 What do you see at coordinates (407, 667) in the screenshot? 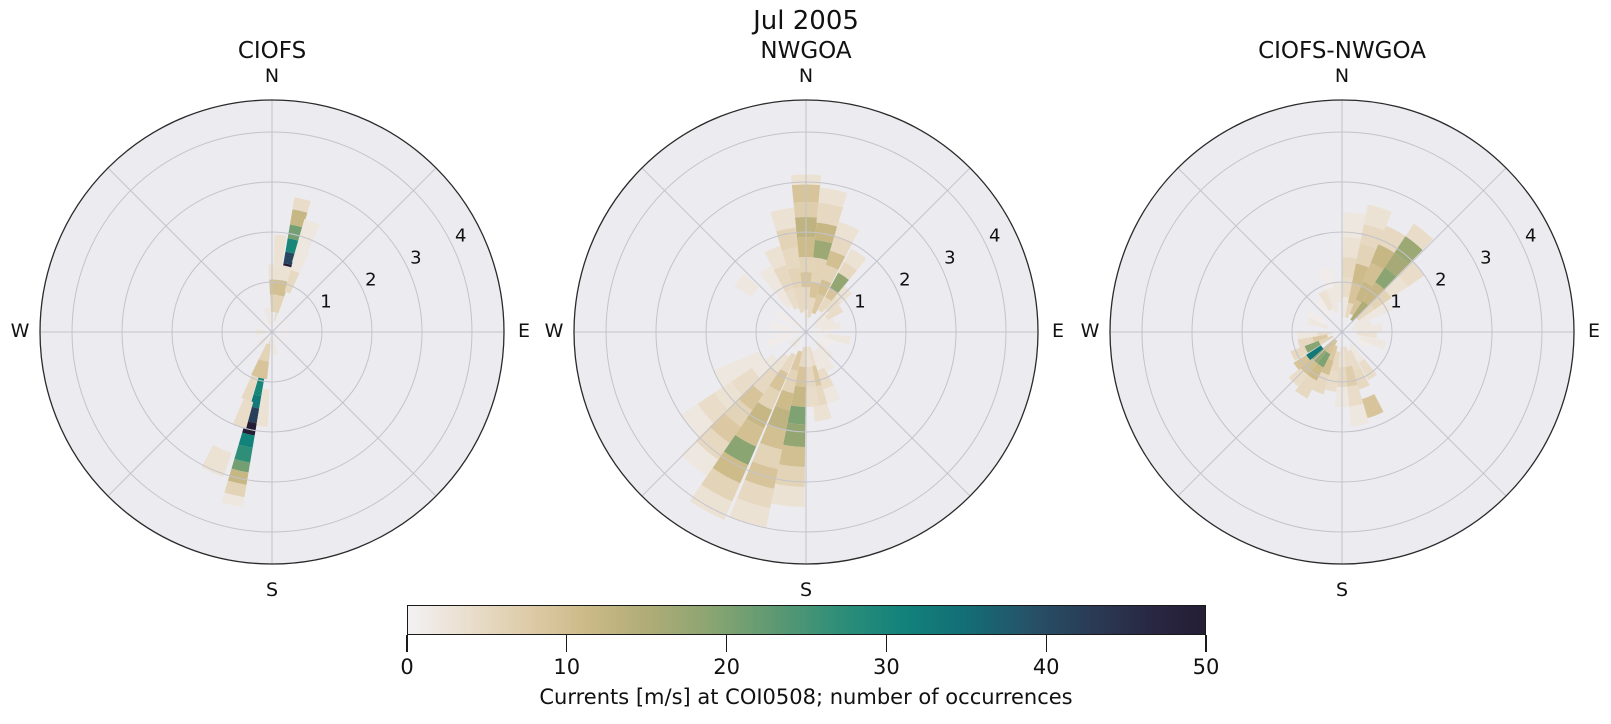
I see `colorbar-tick-label: 0` at bounding box center [407, 667].